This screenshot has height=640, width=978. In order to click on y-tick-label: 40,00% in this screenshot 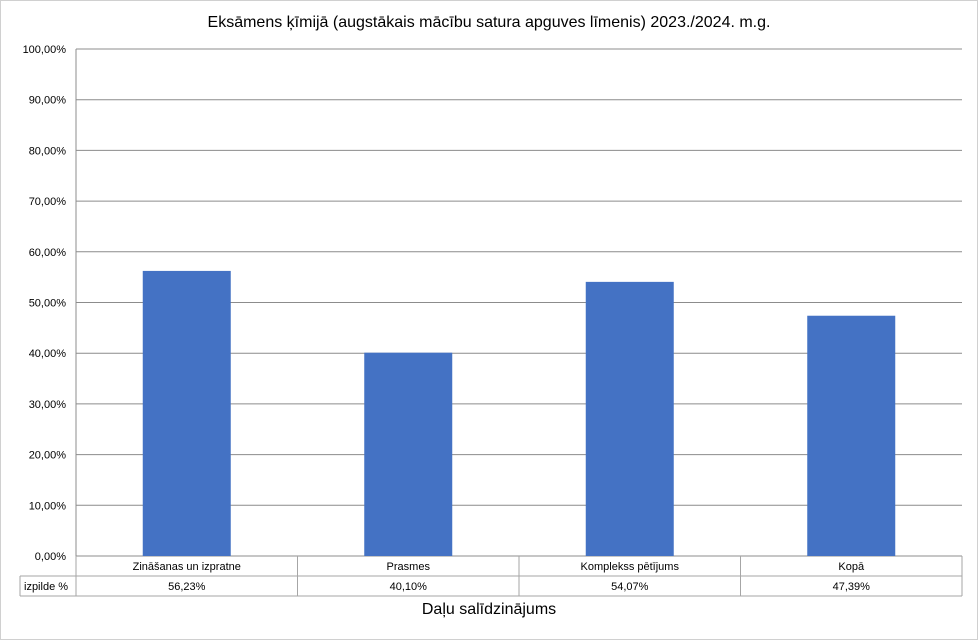, I will do `click(48, 354)`.